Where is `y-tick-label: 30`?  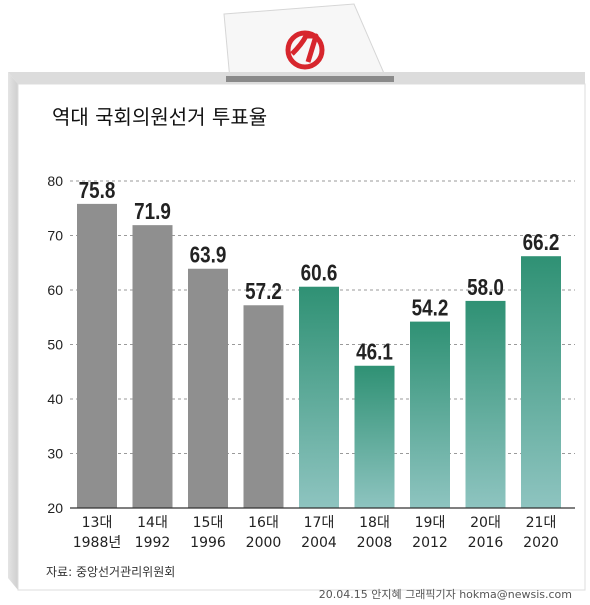
y-tick-label: 30 is located at coordinates (55, 454).